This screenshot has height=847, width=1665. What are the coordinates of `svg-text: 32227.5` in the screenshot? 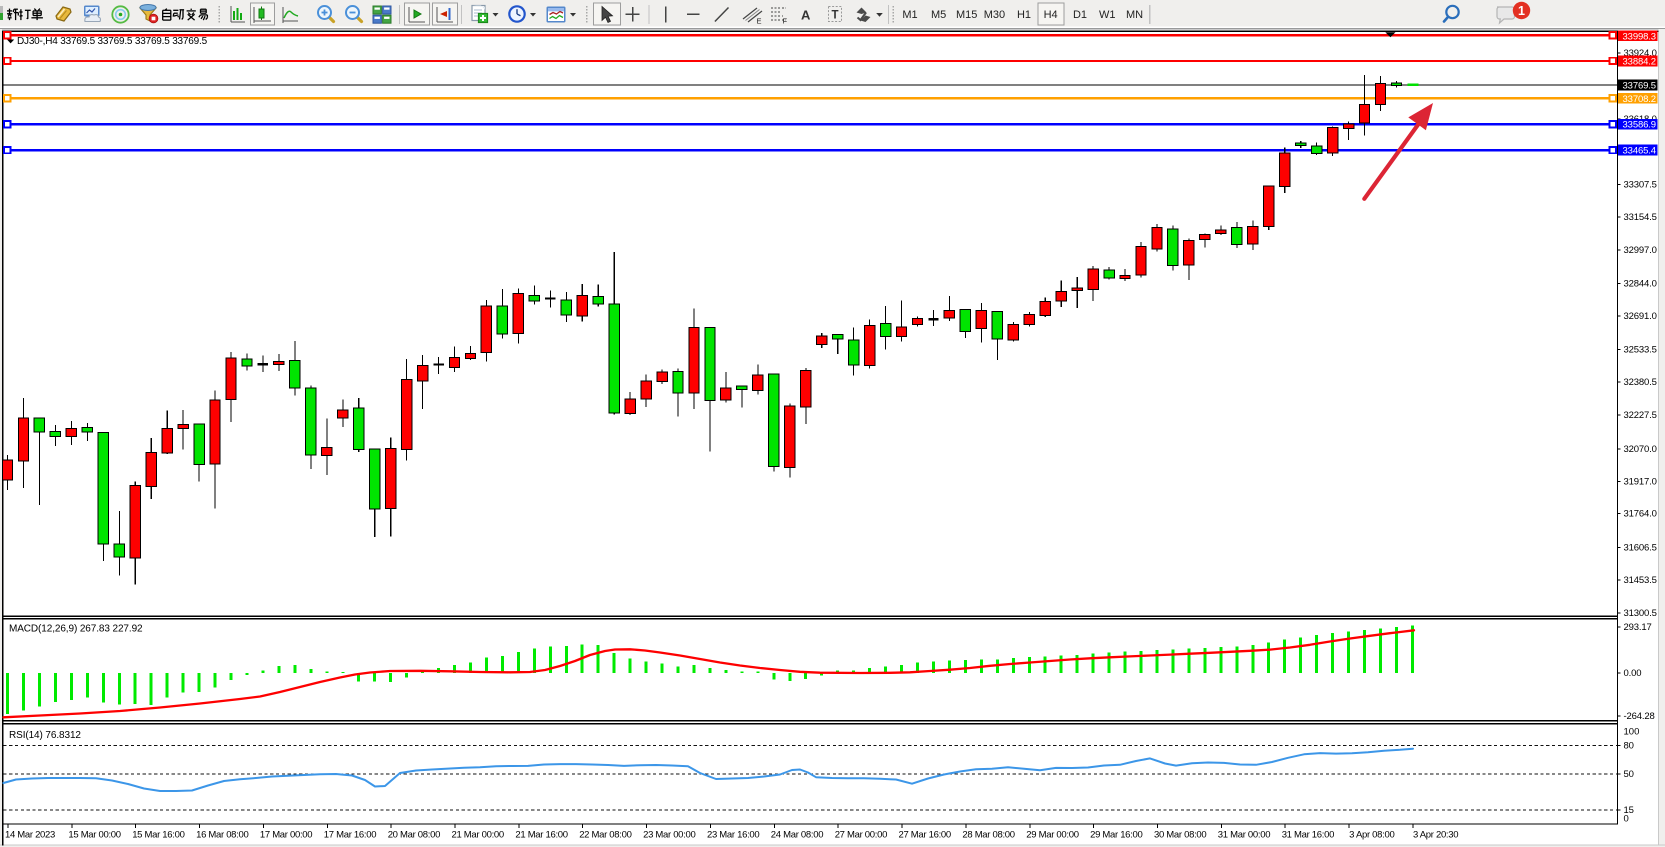 It's located at (1640, 415).